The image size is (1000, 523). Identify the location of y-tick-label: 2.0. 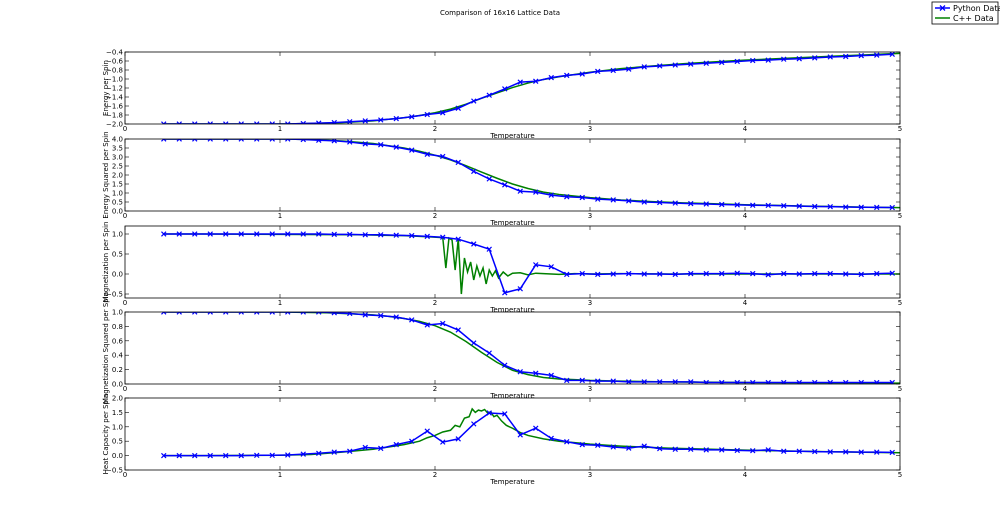
(117, 176).